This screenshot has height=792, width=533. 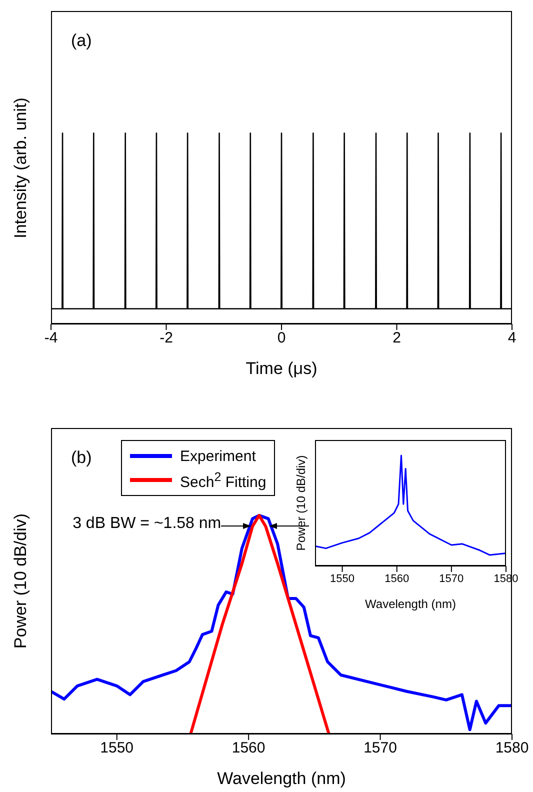 I want to click on y-axis-title: Power (10 dB/div), so click(x=21, y=581).